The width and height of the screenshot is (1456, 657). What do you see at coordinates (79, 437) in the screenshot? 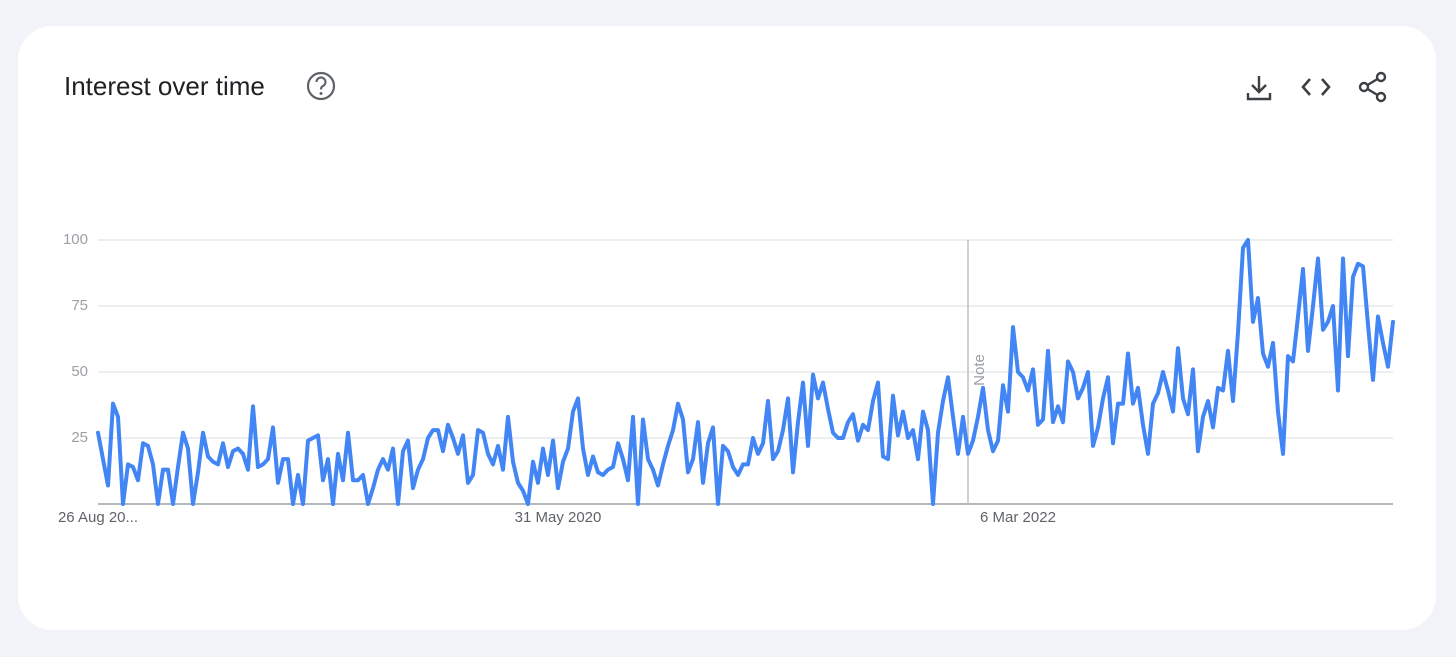
I see `y-tick-label: 25` at bounding box center [79, 437].